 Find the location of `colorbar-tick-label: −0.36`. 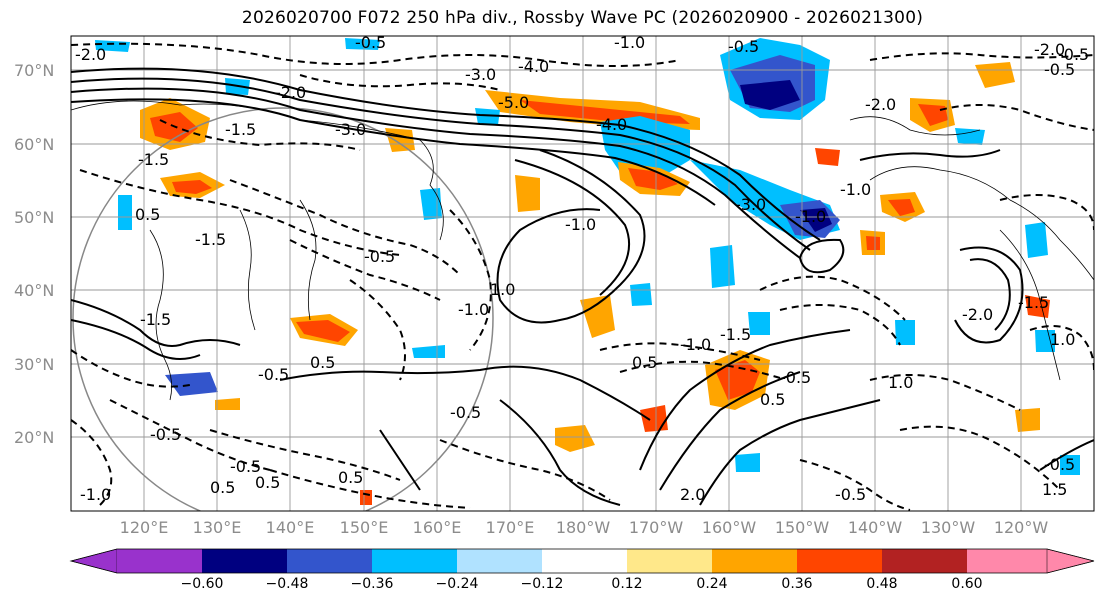

colorbar-tick-label: −0.36 is located at coordinates (372, 584).